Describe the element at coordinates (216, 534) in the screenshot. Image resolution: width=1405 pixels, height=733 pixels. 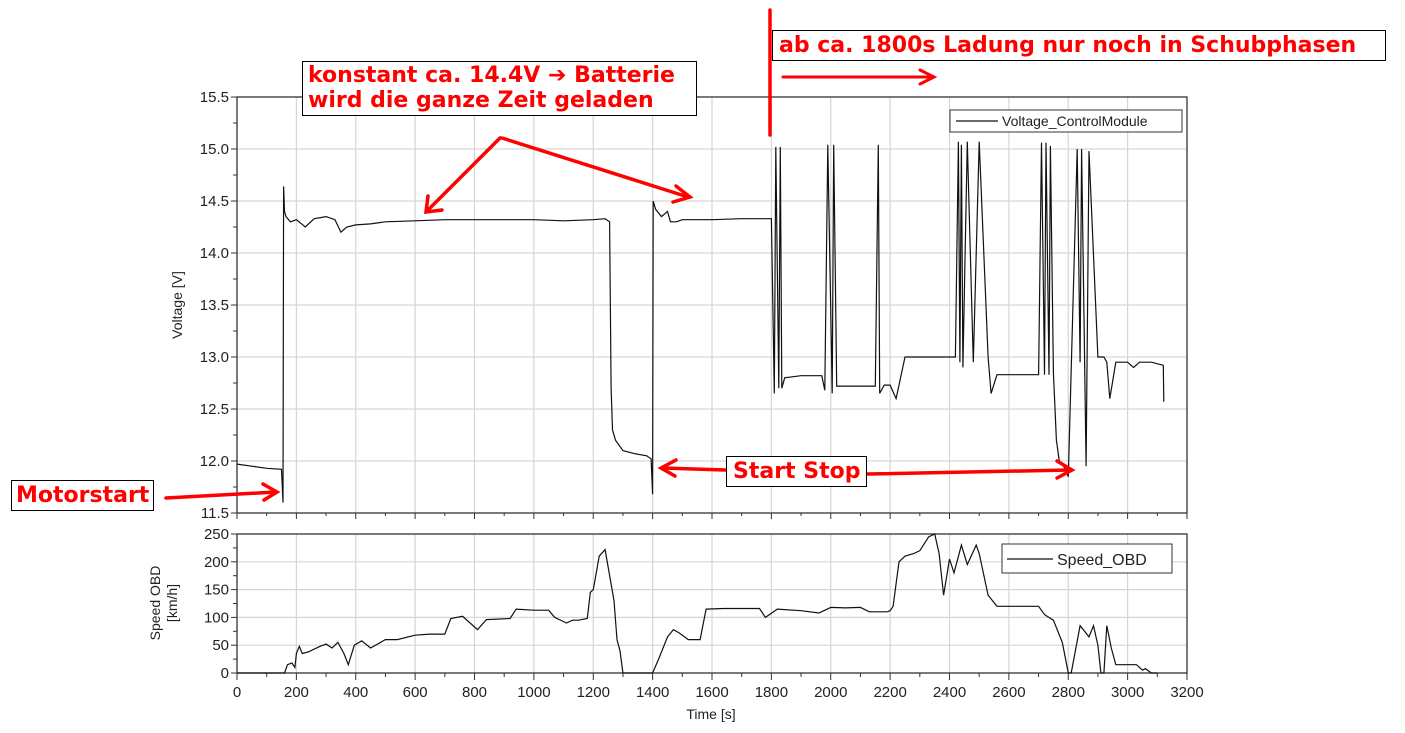
I see `speed-y-tick-label: 250` at that location.